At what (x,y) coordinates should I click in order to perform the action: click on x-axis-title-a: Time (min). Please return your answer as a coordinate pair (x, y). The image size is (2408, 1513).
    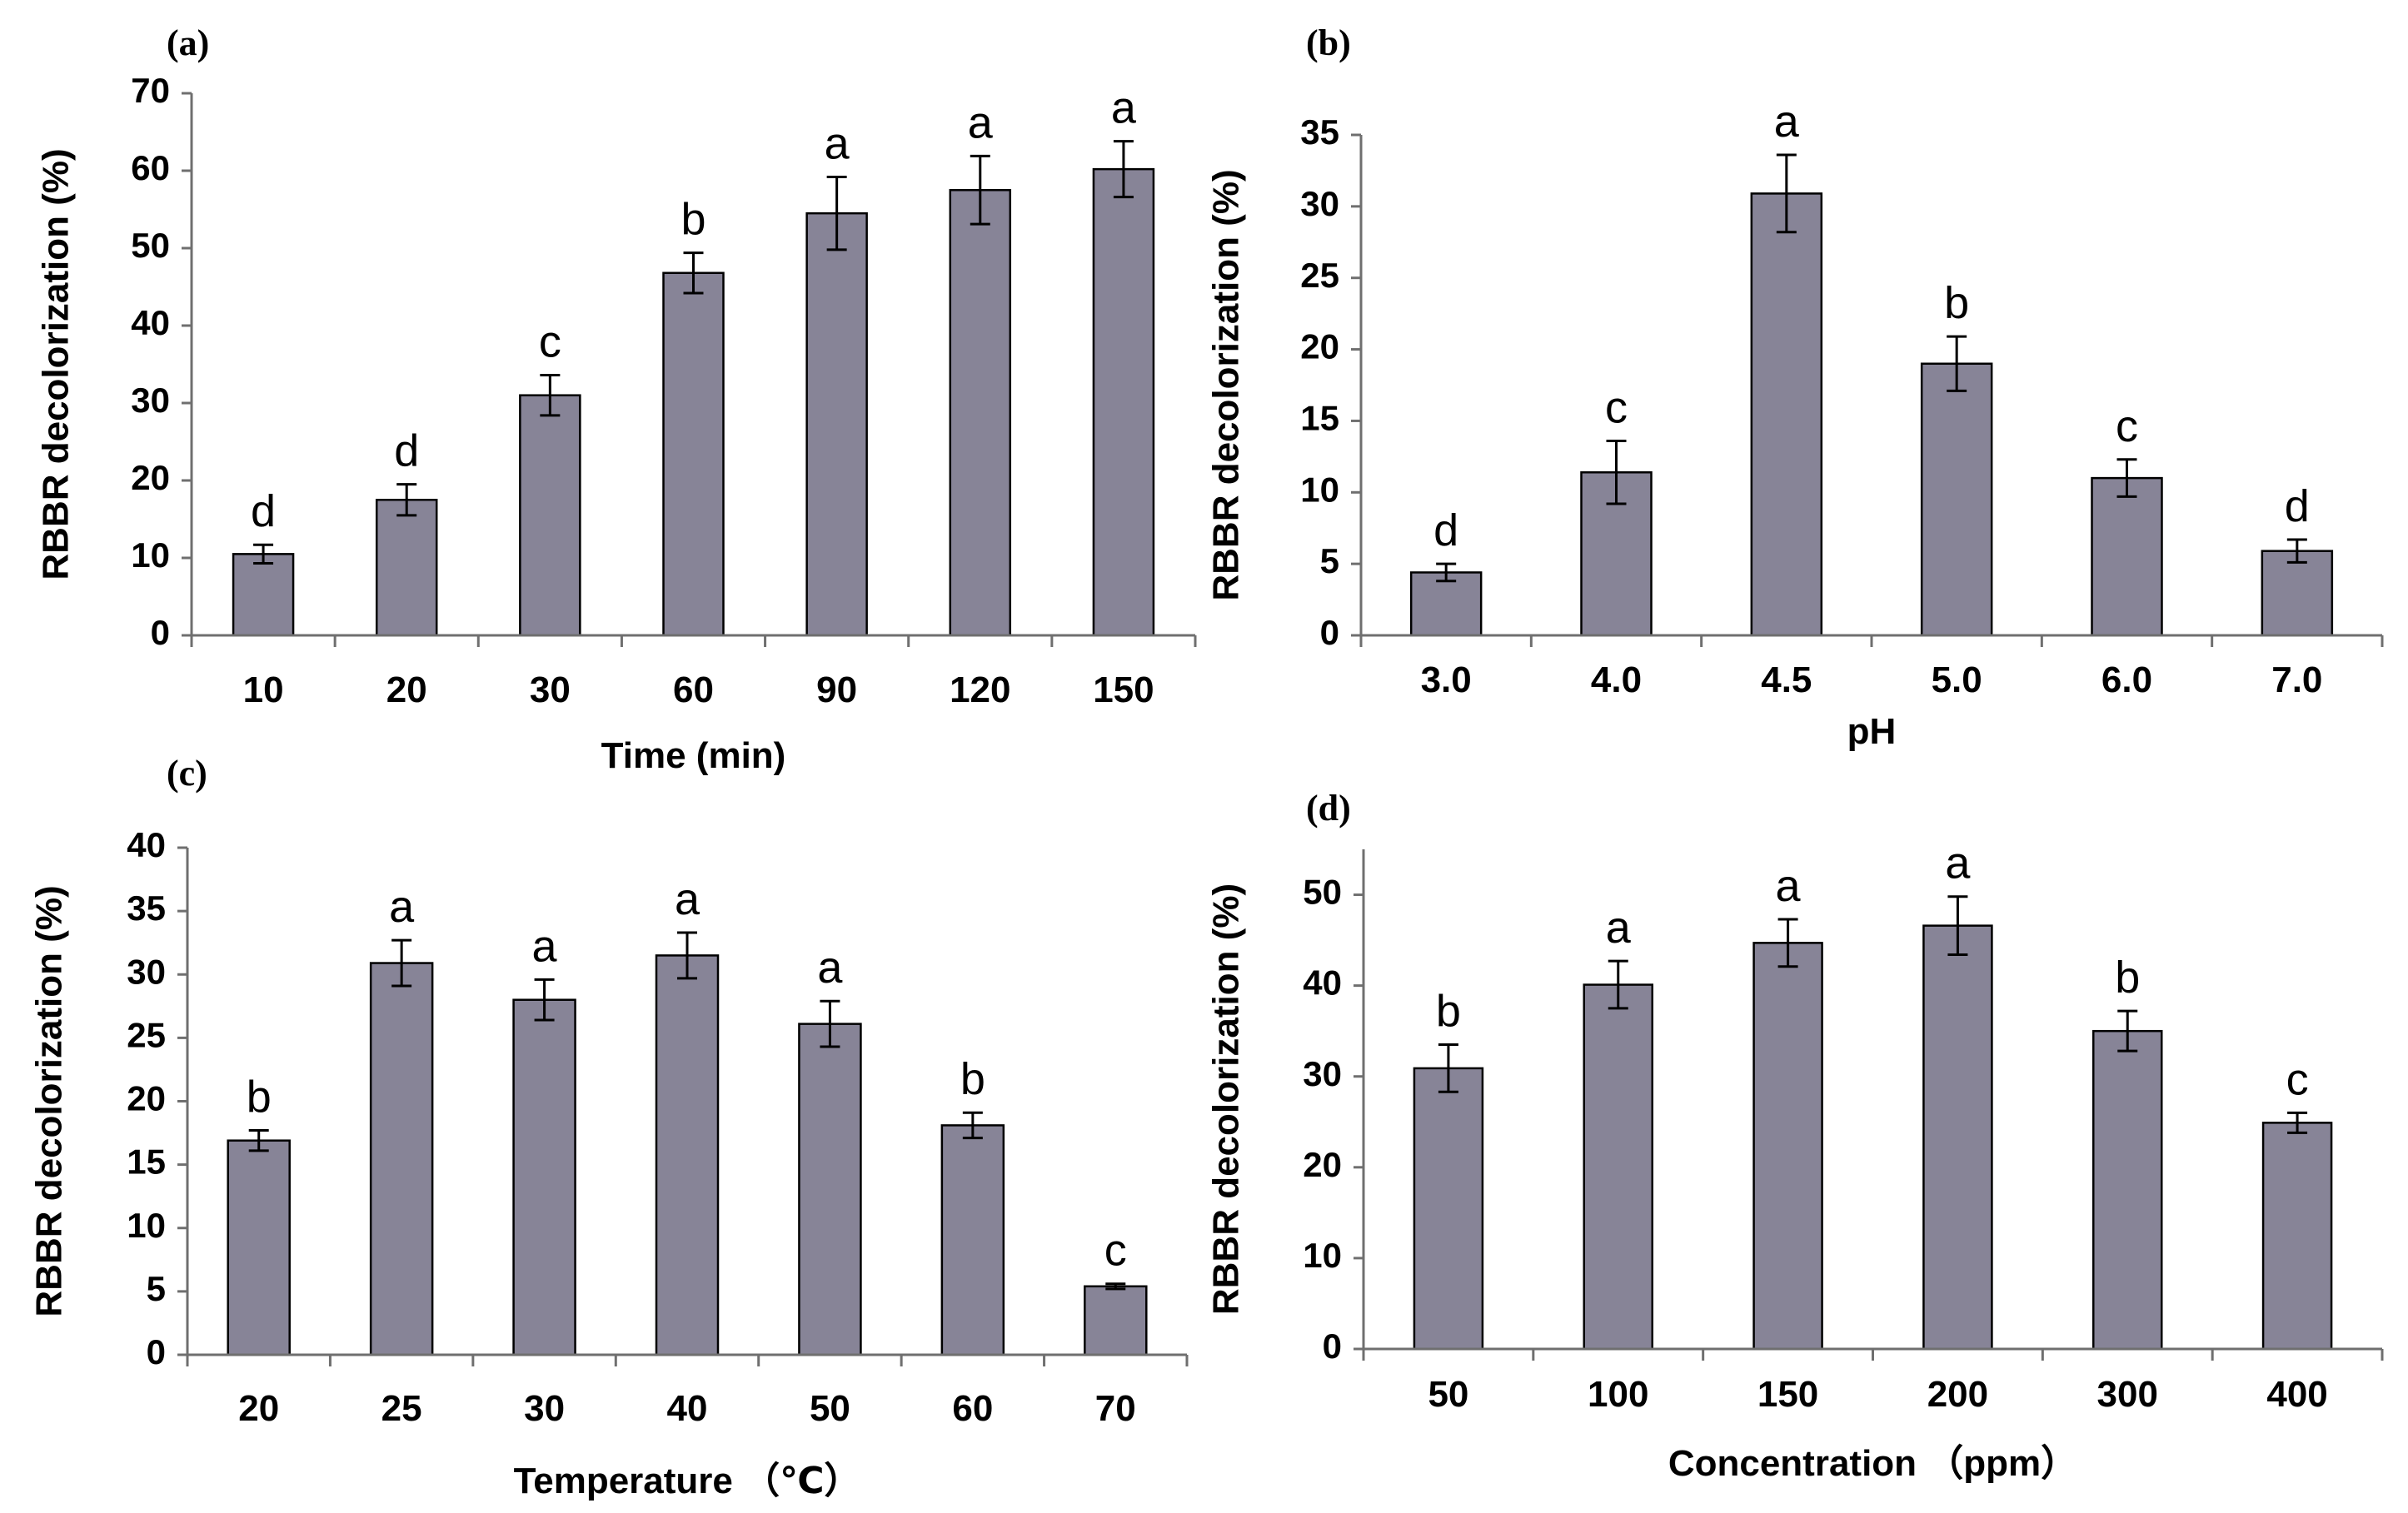
    Looking at the image, I should click on (693, 755).